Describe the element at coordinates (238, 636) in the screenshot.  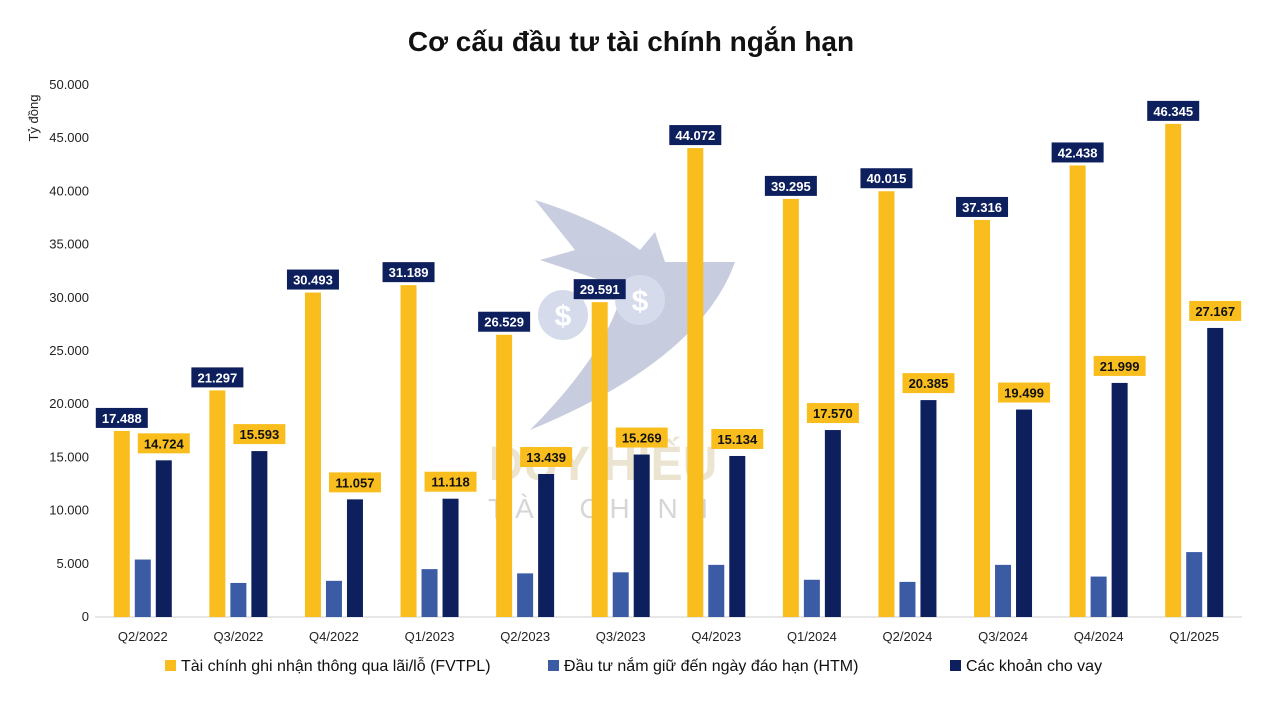
I see `x-tick-label: Q3/2022` at that location.